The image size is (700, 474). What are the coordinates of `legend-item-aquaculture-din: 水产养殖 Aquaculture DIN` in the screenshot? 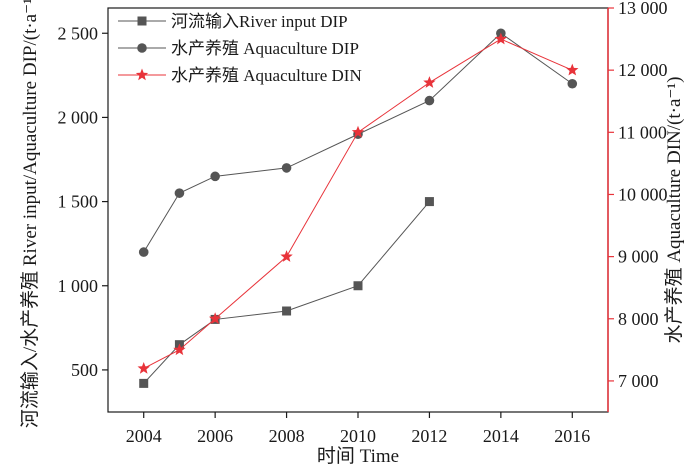 It's located at (240, 75).